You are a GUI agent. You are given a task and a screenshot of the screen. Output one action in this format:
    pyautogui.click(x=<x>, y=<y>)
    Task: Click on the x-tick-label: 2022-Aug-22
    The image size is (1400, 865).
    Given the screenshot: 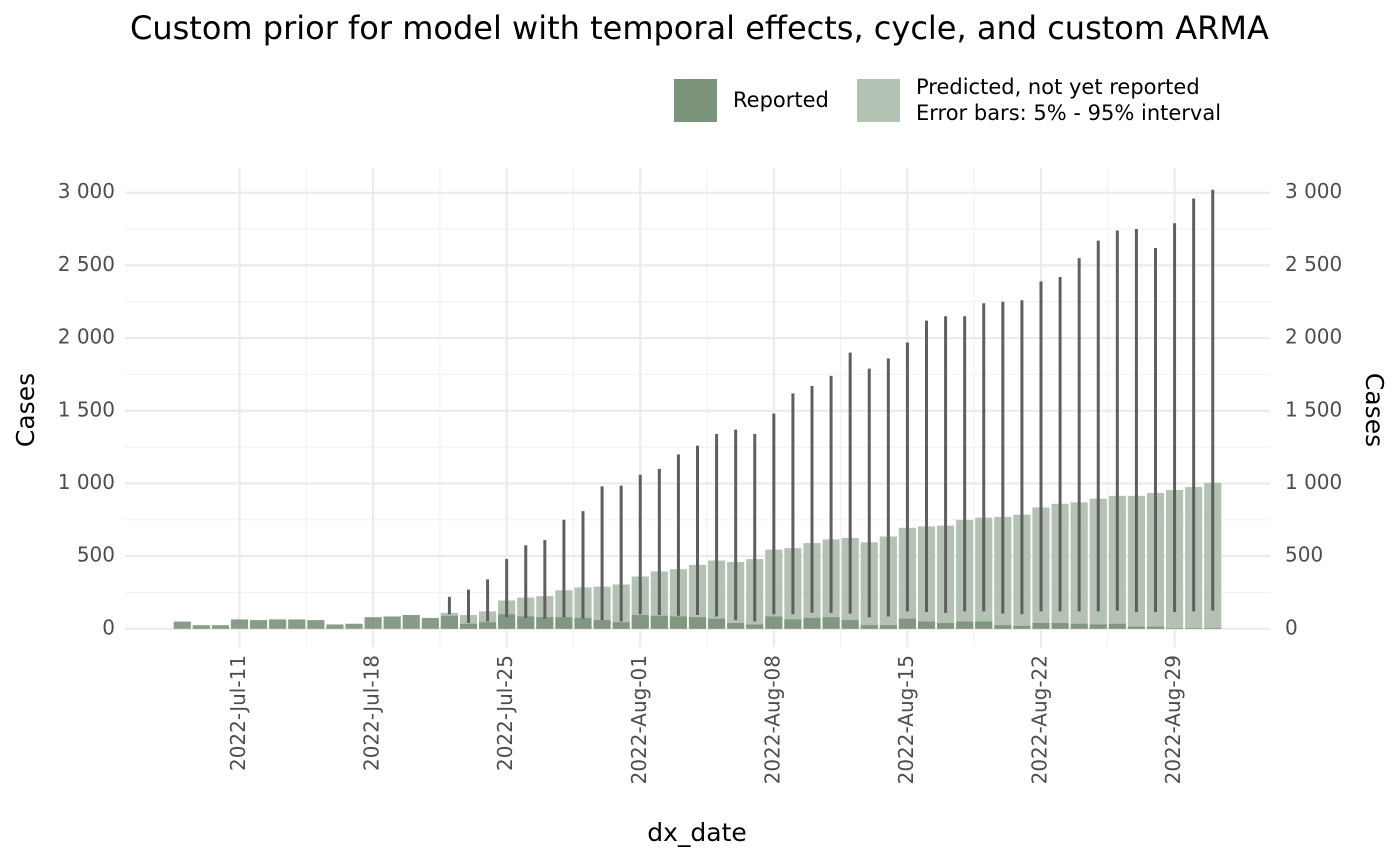 What is the action you would take?
    pyautogui.click(x=1040, y=719)
    